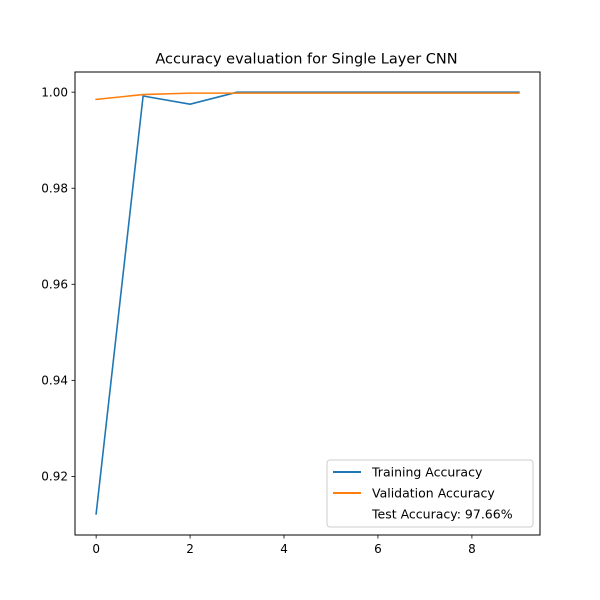 The width and height of the screenshot is (600, 600). Describe the element at coordinates (284, 549) in the screenshot. I see `x-tick-label: 4` at that location.